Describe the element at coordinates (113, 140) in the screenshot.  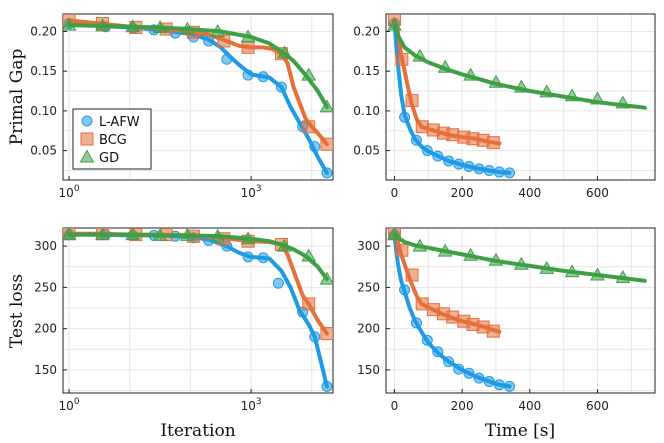
I see `legend-label: BCG` at that location.